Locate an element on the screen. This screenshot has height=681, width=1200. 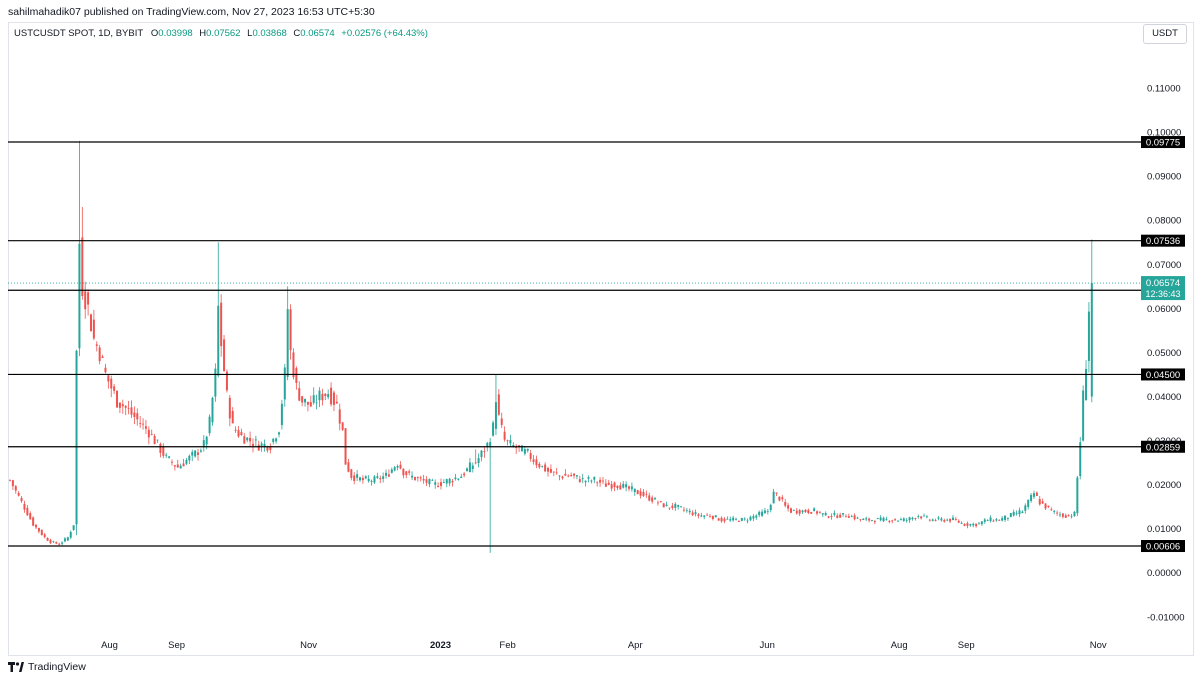
x-tick-label: Sep is located at coordinates (176, 645).